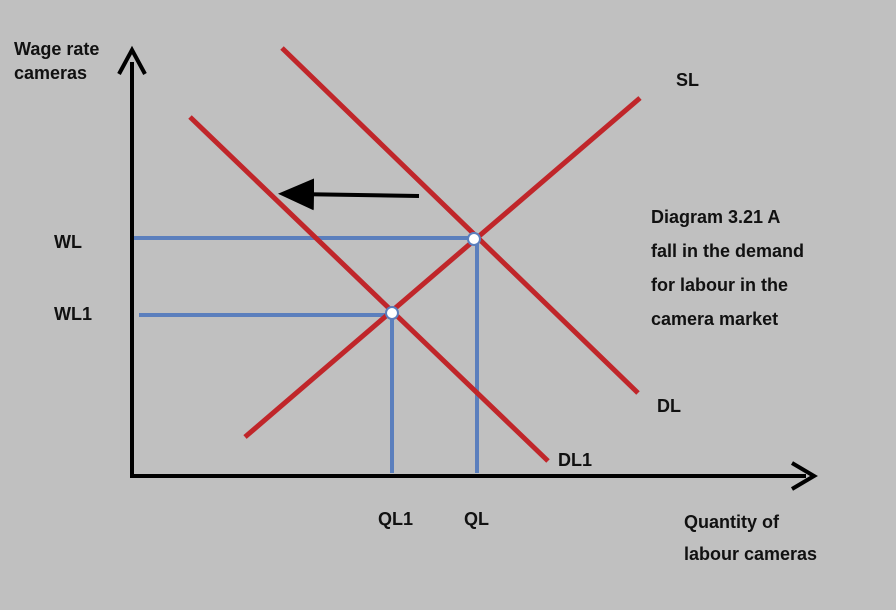 The image size is (896, 610). What do you see at coordinates (669, 406) in the screenshot?
I see `demand-curve-label: DL` at bounding box center [669, 406].